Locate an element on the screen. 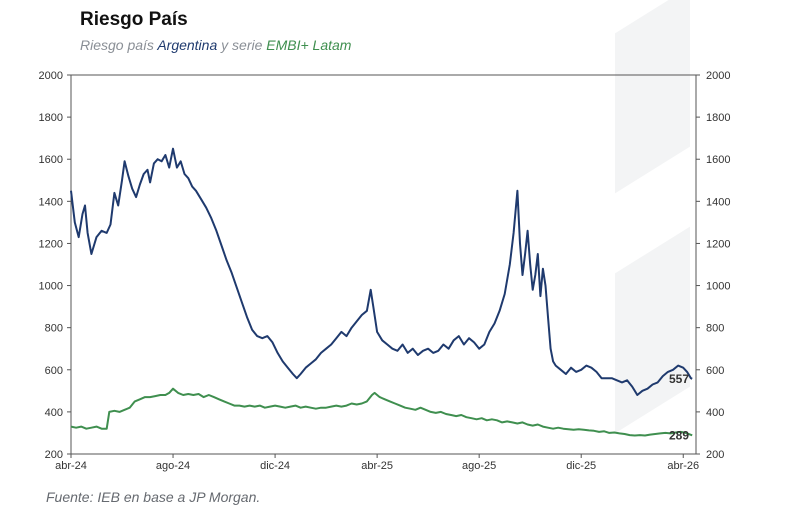 The width and height of the screenshot is (800, 519). embi-line is located at coordinates (381, 412).